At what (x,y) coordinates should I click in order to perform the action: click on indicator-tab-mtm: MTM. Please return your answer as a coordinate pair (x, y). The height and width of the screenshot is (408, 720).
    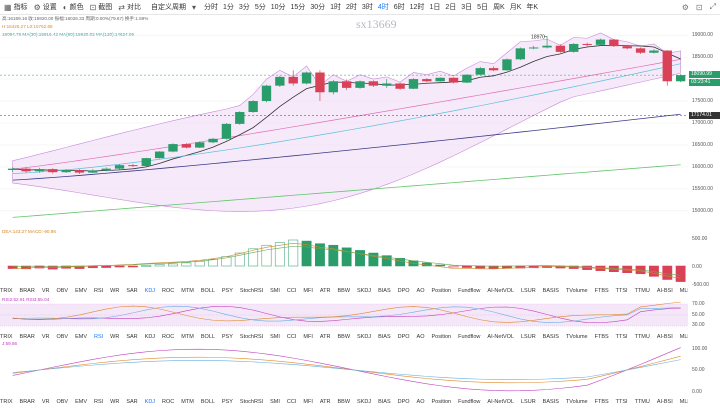
    Looking at the image, I should click on (187, 337).